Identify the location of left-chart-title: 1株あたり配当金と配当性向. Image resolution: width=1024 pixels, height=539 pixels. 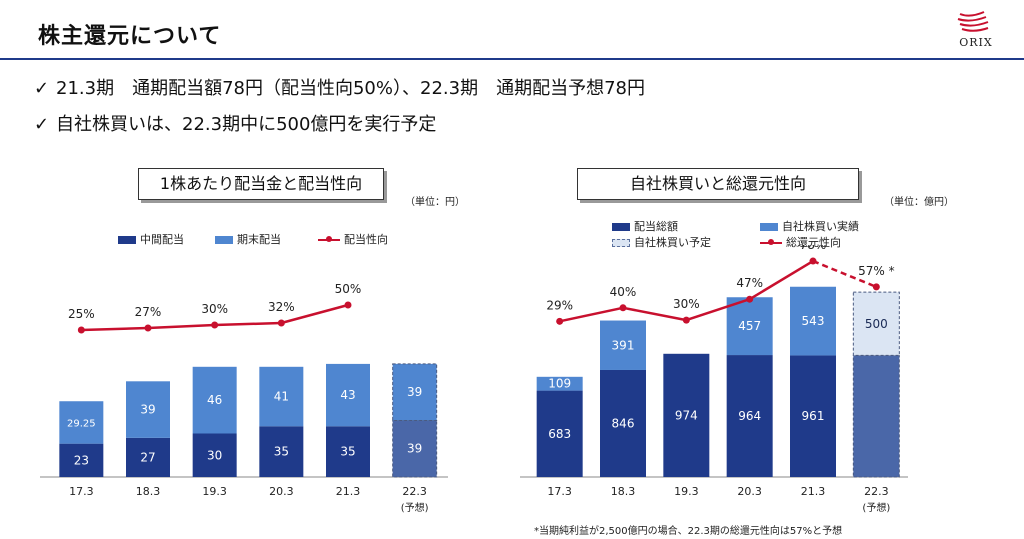
(261, 184).